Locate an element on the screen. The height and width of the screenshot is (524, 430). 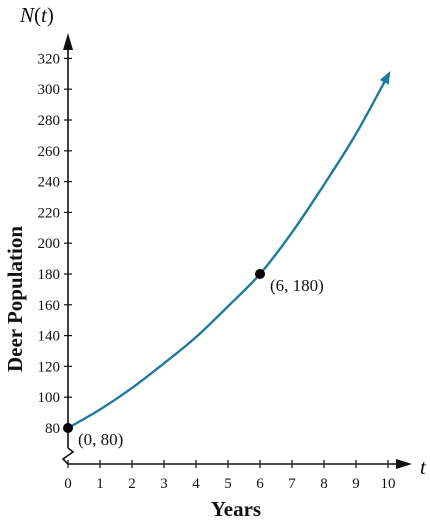
y-axis-break is located at coordinates (68, 456).